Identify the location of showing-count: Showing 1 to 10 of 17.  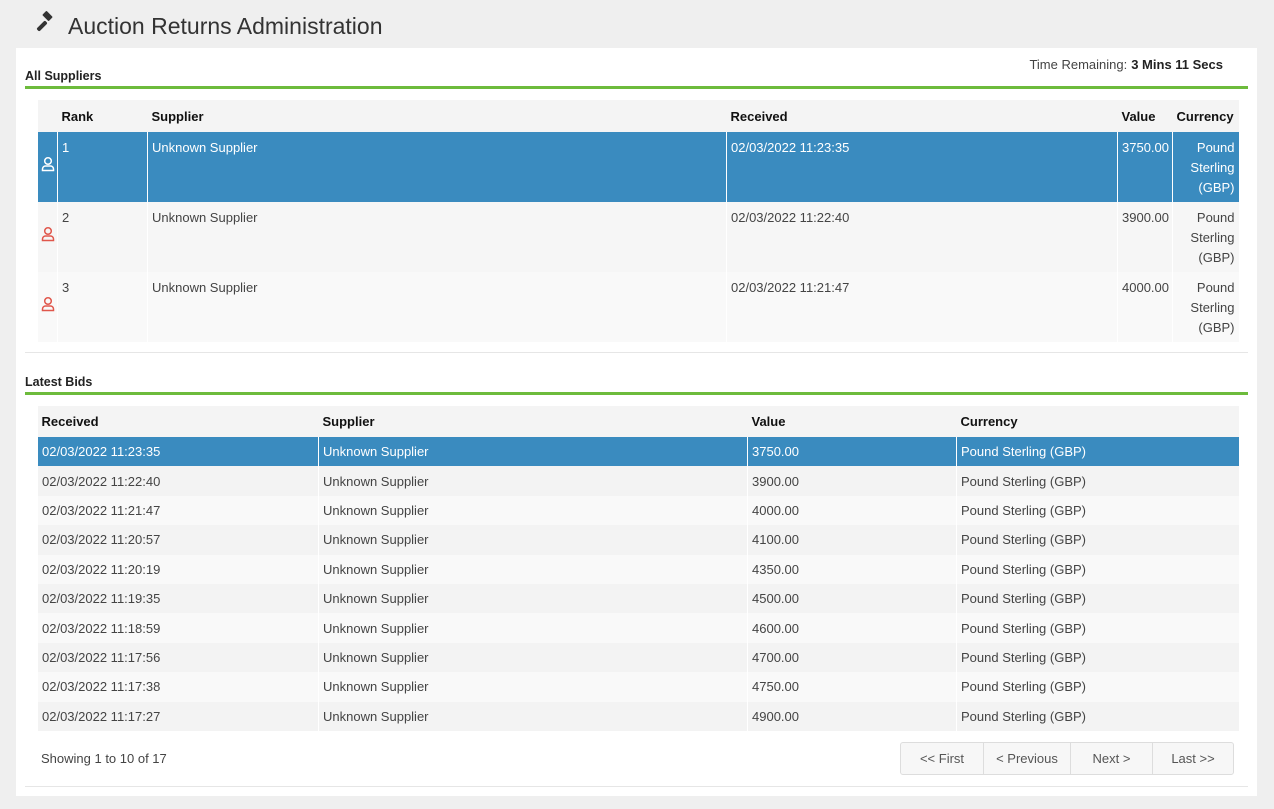
(104, 758).